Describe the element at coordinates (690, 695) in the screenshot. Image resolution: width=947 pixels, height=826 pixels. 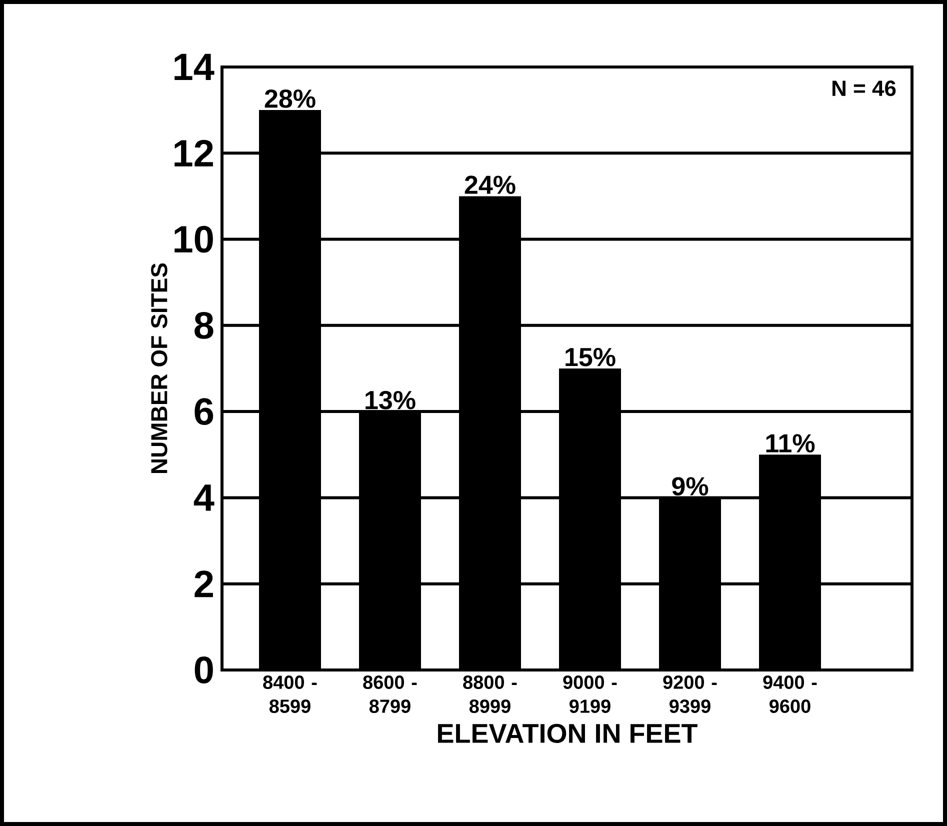
I see `x-tick-label: 9200 - 9399` at that location.